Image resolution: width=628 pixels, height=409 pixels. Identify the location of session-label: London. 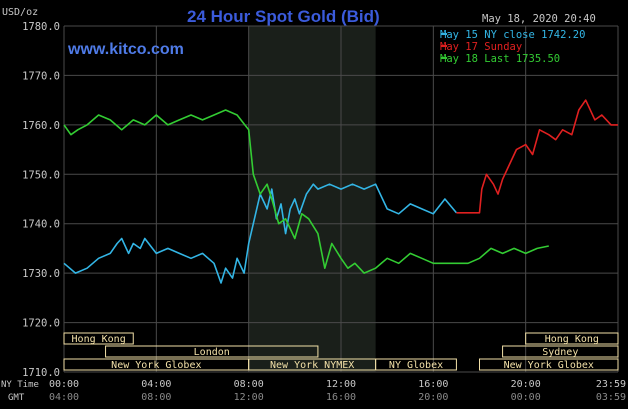
(212, 352).